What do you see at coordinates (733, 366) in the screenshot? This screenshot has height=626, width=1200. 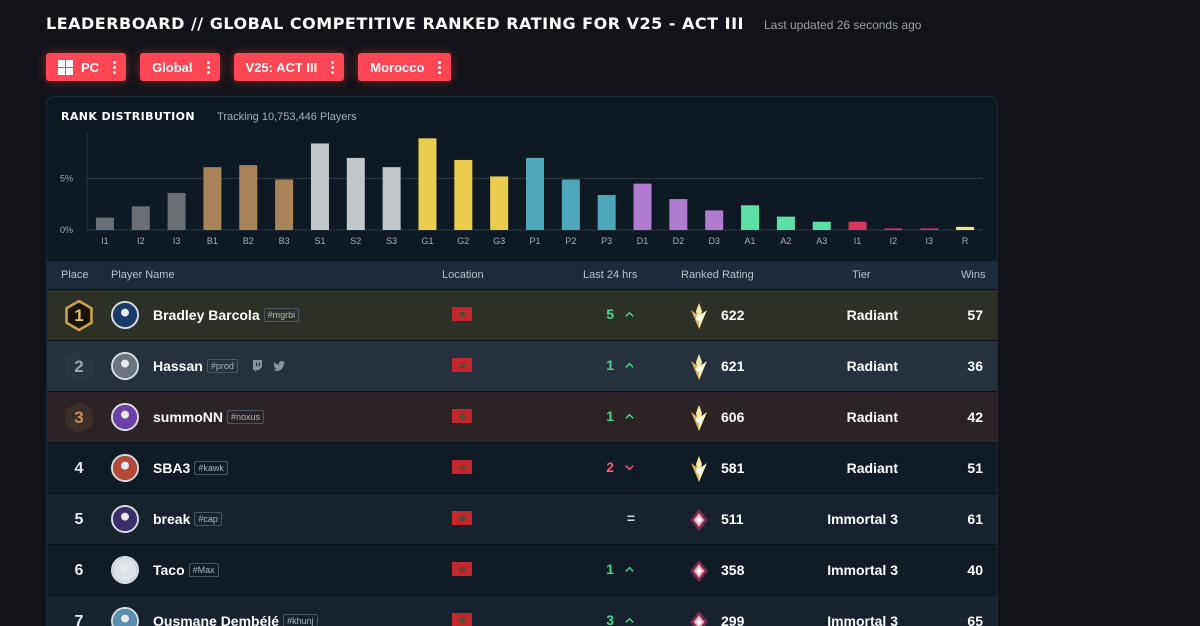 I see `ranked-rating: 621` at bounding box center [733, 366].